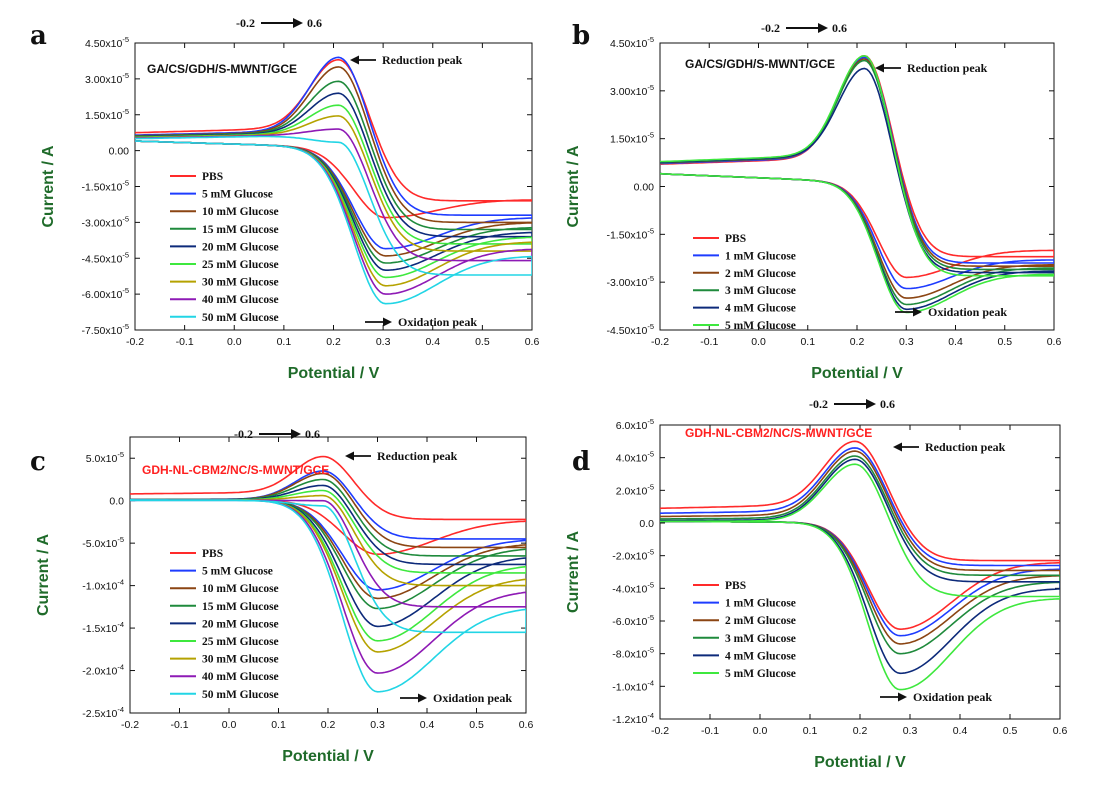 The height and width of the screenshot is (795, 1097). What do you see at coordinates (1060, 731) in the screenshot?
I see `x-tick-label: 0.6` at bounding box center [1060, 731].